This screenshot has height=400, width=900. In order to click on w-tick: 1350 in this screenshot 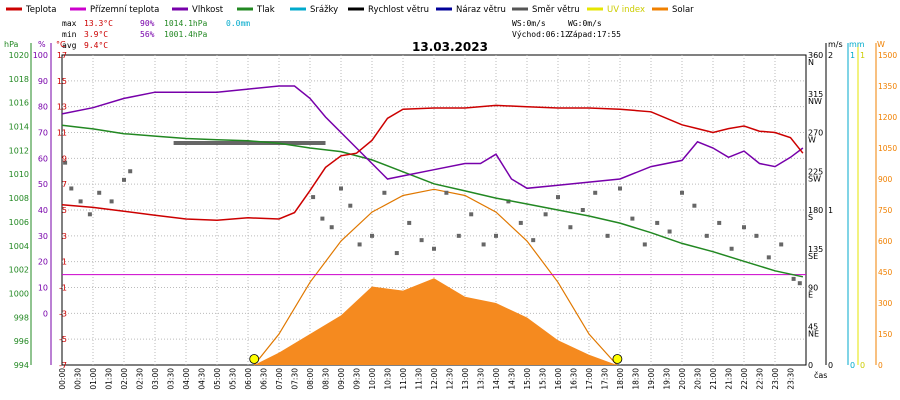, I will do `click(887, 86)`.